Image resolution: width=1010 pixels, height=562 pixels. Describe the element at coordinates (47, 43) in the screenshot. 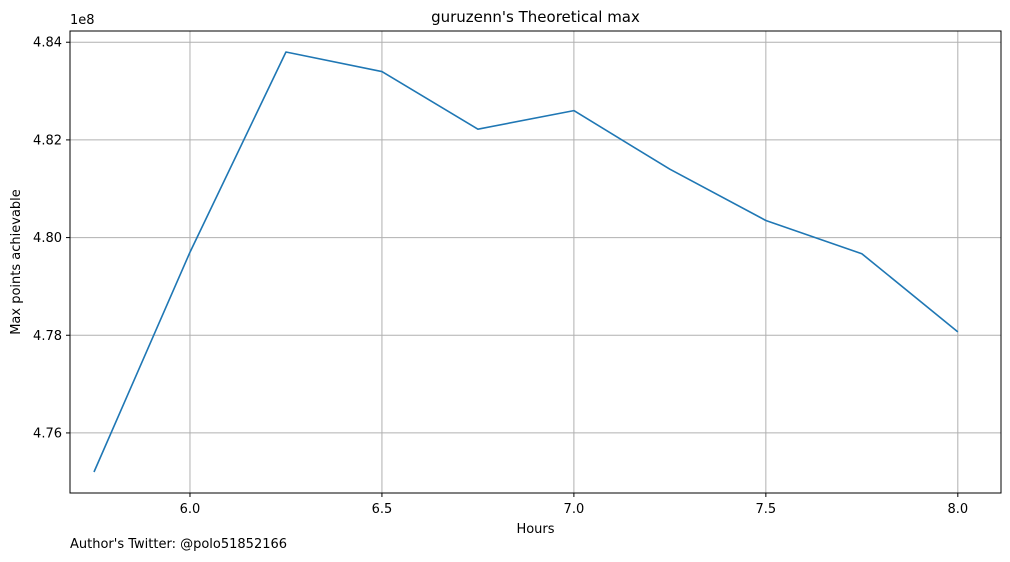

I see `y-tick-label: 4.84` at that location.